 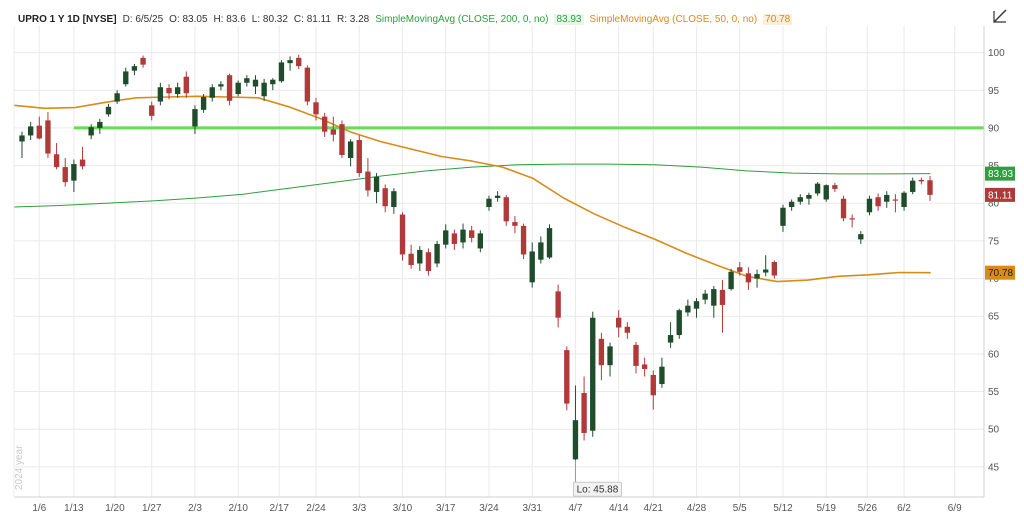 I want to click on range-value: R: 3.28, so click(x=353, y=19).